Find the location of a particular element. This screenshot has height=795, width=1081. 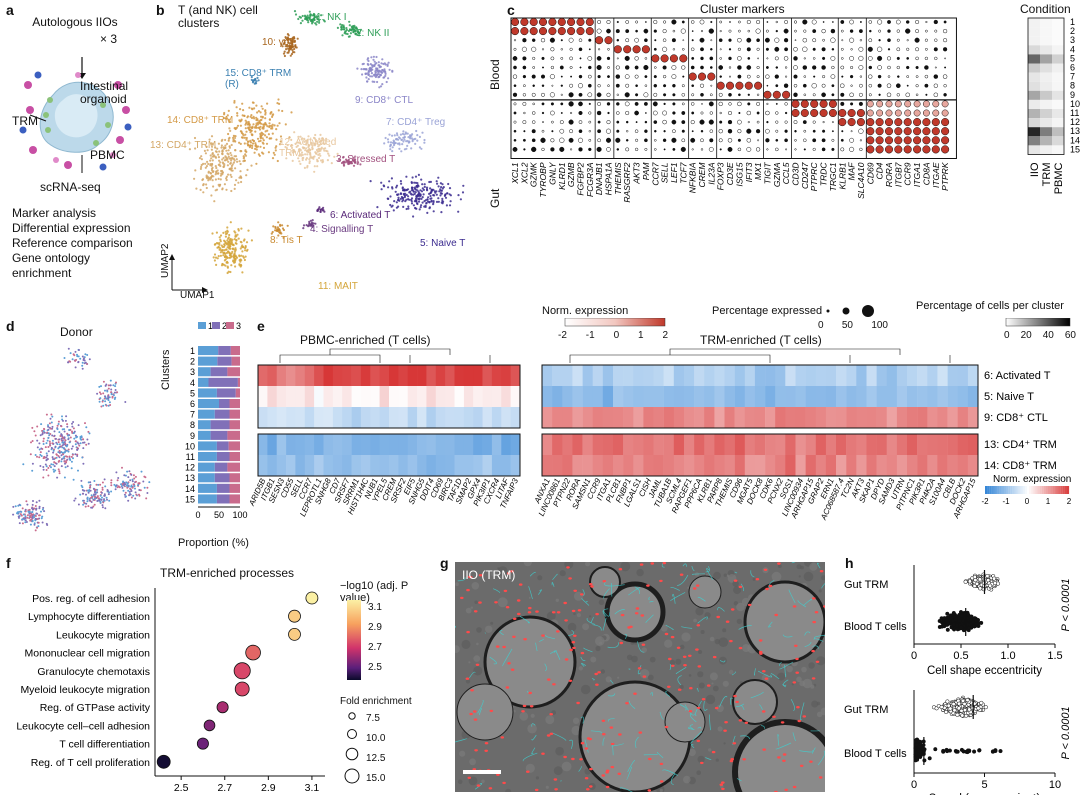

row-label: 3 is located at coordinates (1072, 40).